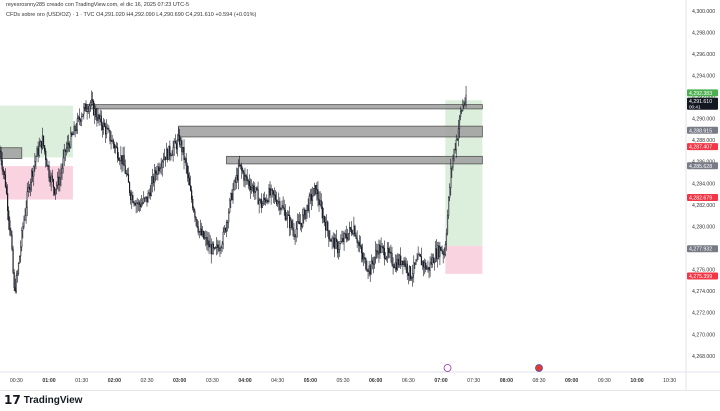  What do you see at coordinates (212, 381) in the screenshot?
I see `x-tick-label: 03:30` at bounding box center [212, 381].